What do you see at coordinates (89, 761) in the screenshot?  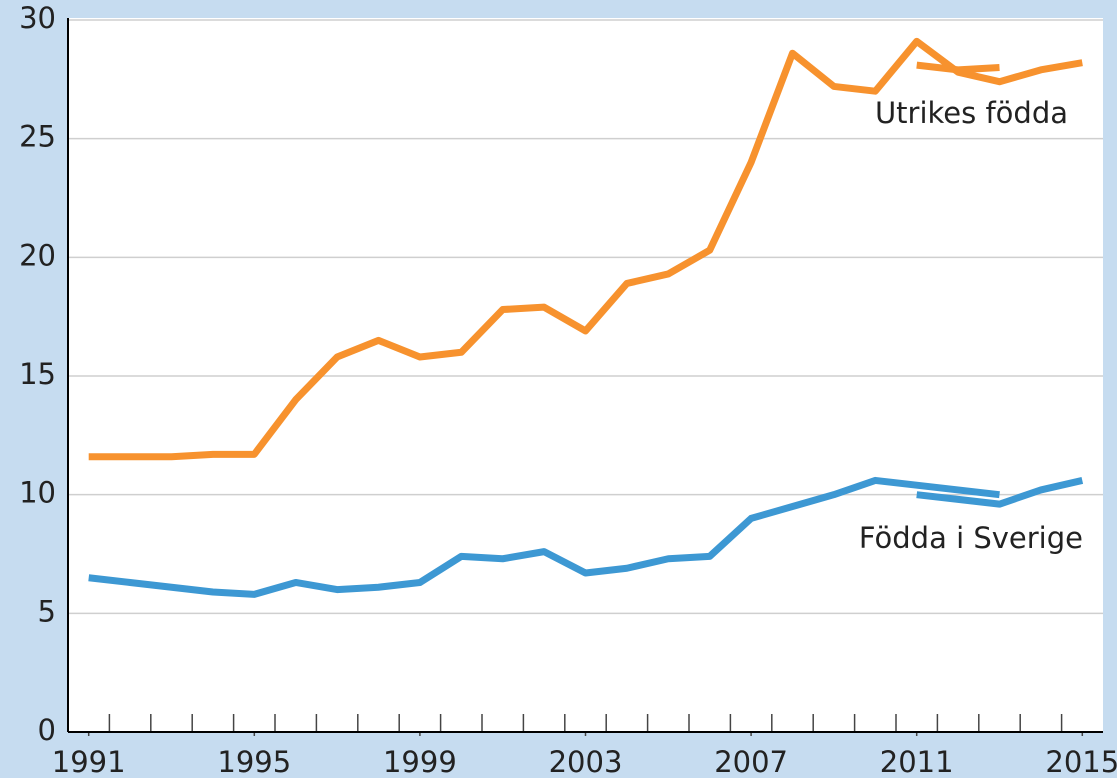 I see `x-tick-label: 1991` at bounding box center [89, 761].